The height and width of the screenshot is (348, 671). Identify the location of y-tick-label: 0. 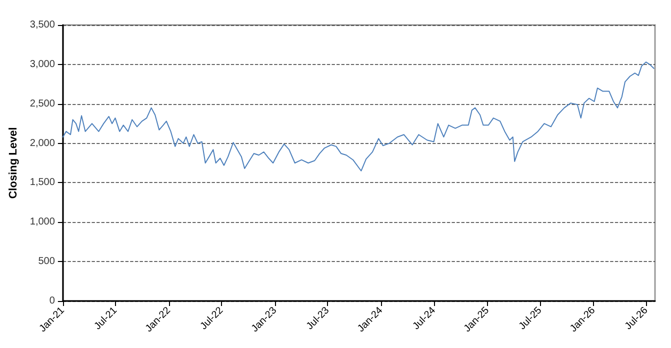
(52, 301).